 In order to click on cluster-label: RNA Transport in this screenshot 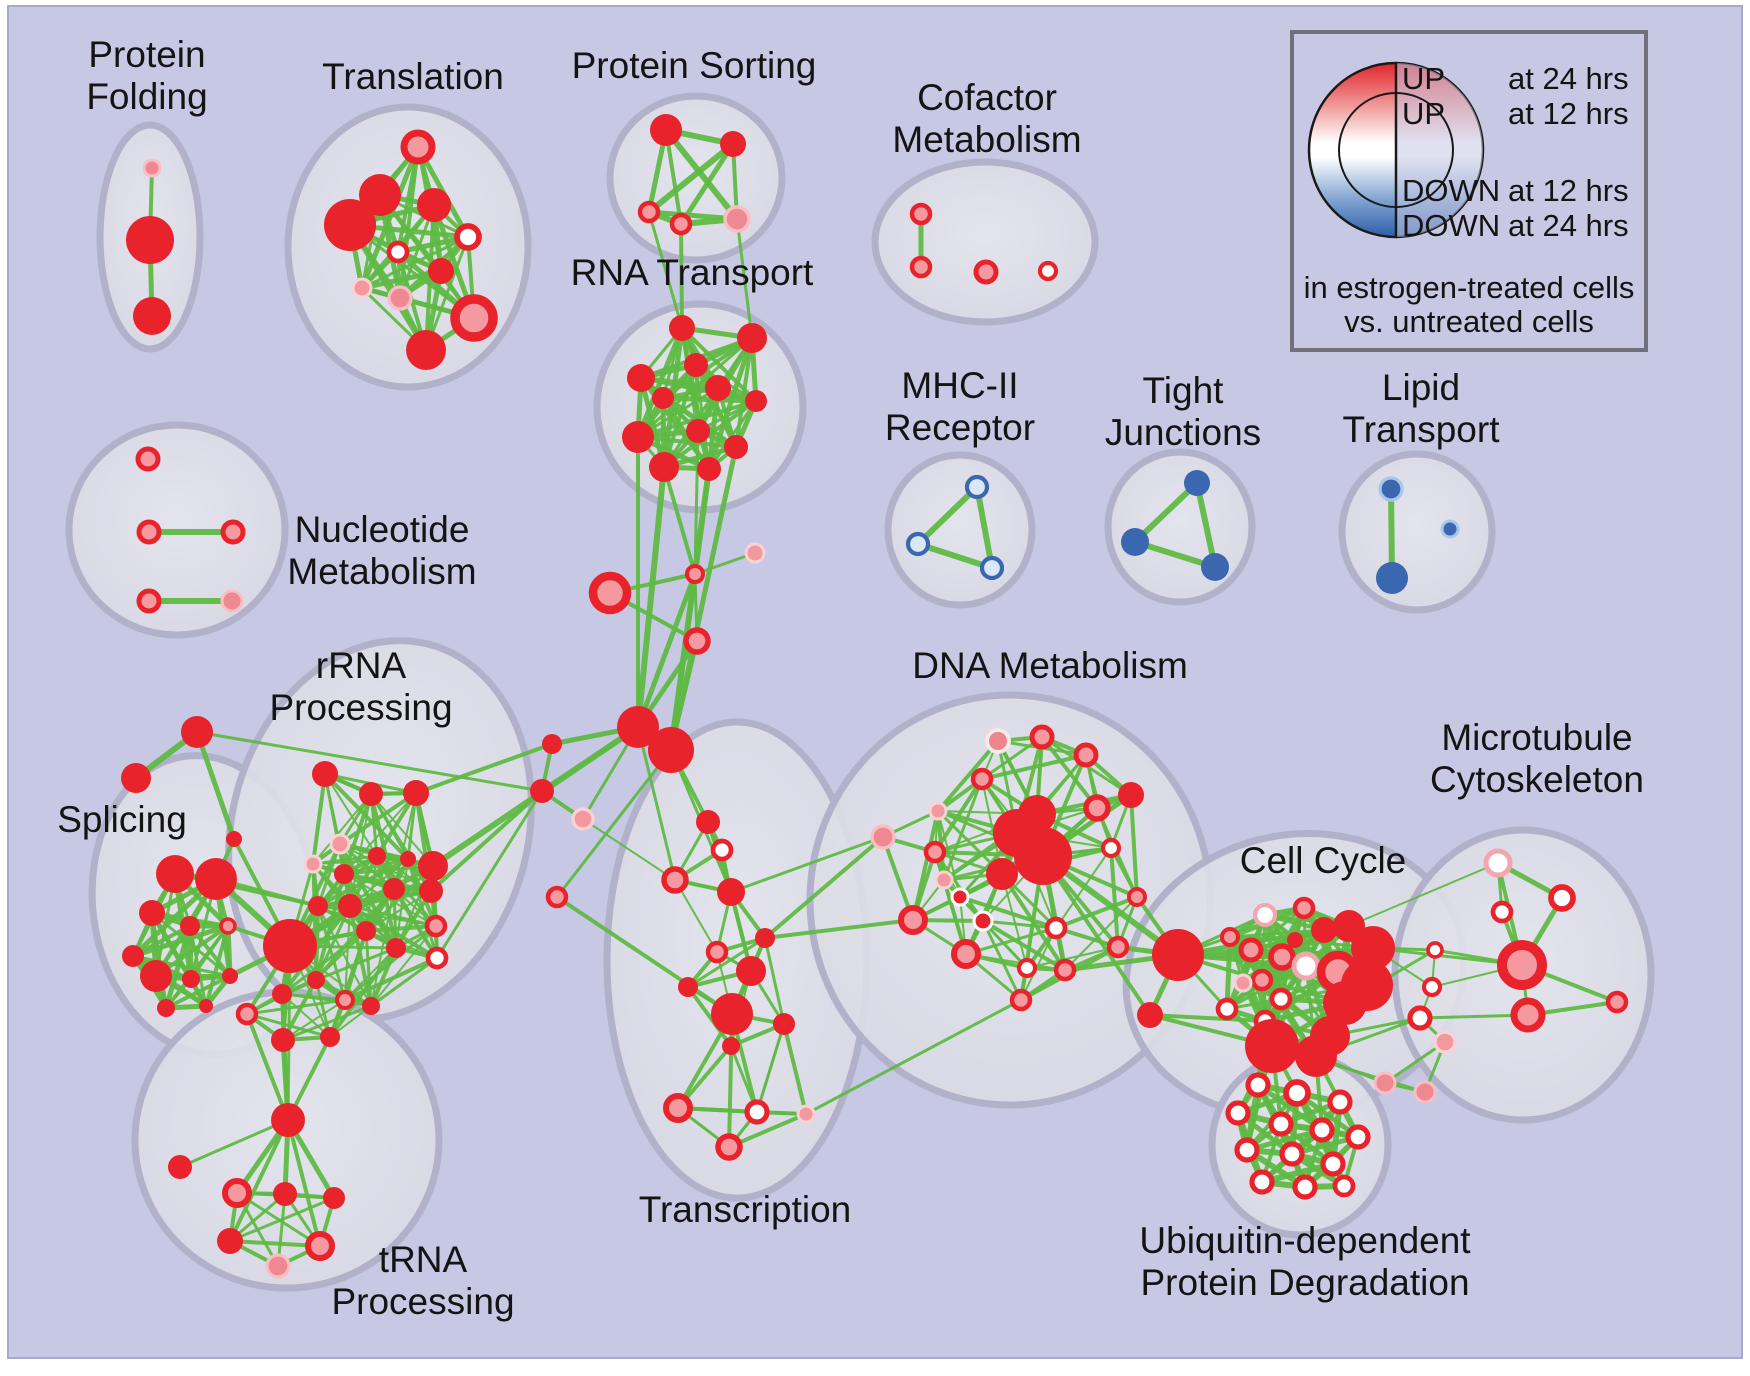, I will do `click(692, 272)`.